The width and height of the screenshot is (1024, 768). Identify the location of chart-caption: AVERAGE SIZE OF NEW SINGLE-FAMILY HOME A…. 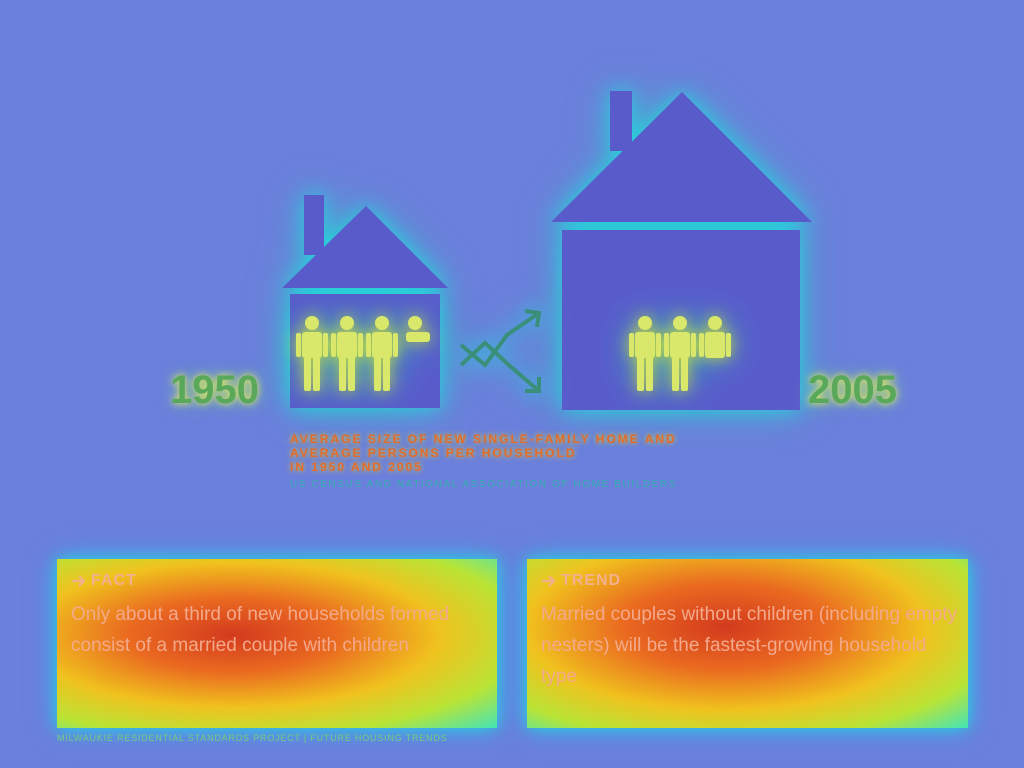
(520, 453).